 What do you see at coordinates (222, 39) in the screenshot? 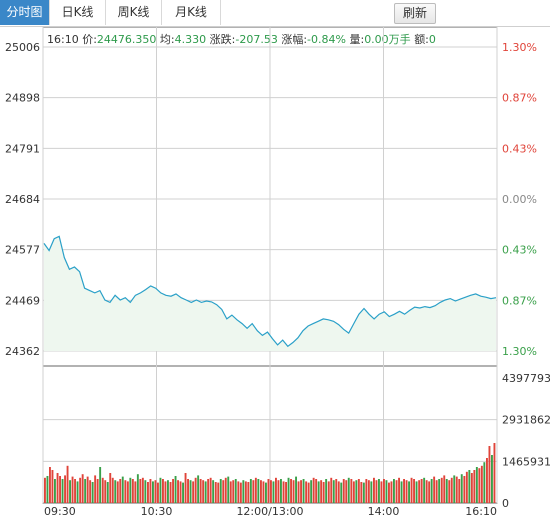
I see `info-change-label: 涨跌:` at bounding box center [222, 39].